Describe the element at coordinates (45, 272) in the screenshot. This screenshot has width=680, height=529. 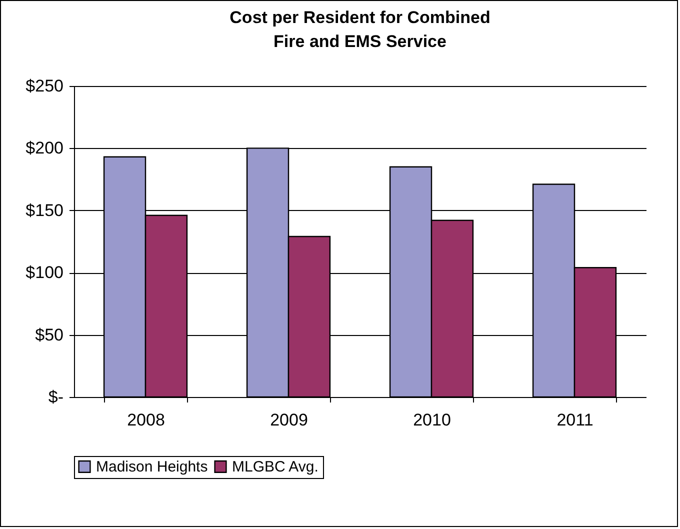
I see `y-tick-label: $100` at that location.